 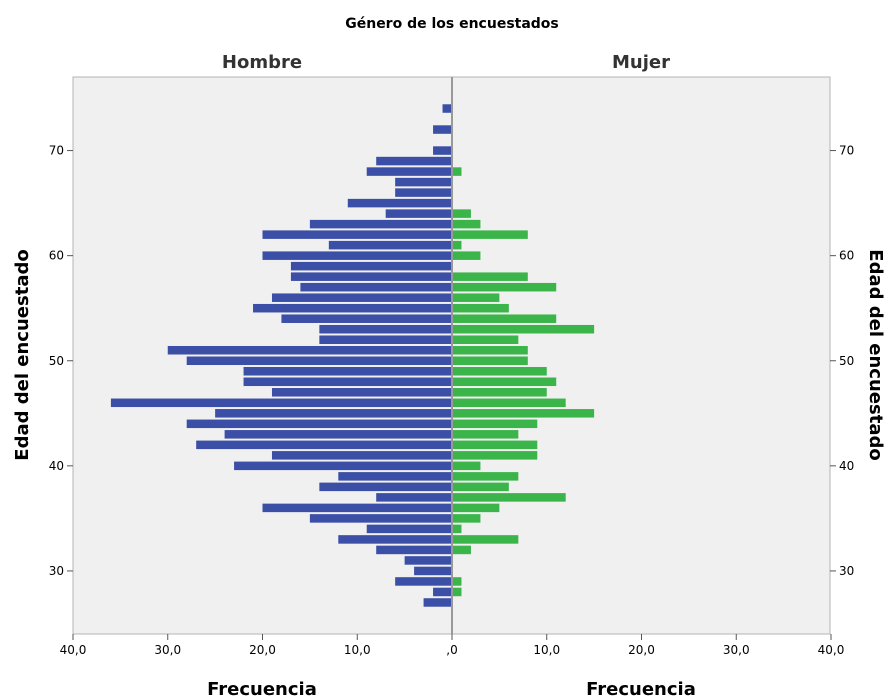 I want to click on y-tick-label-left: 60, so click(x=56, y=256).